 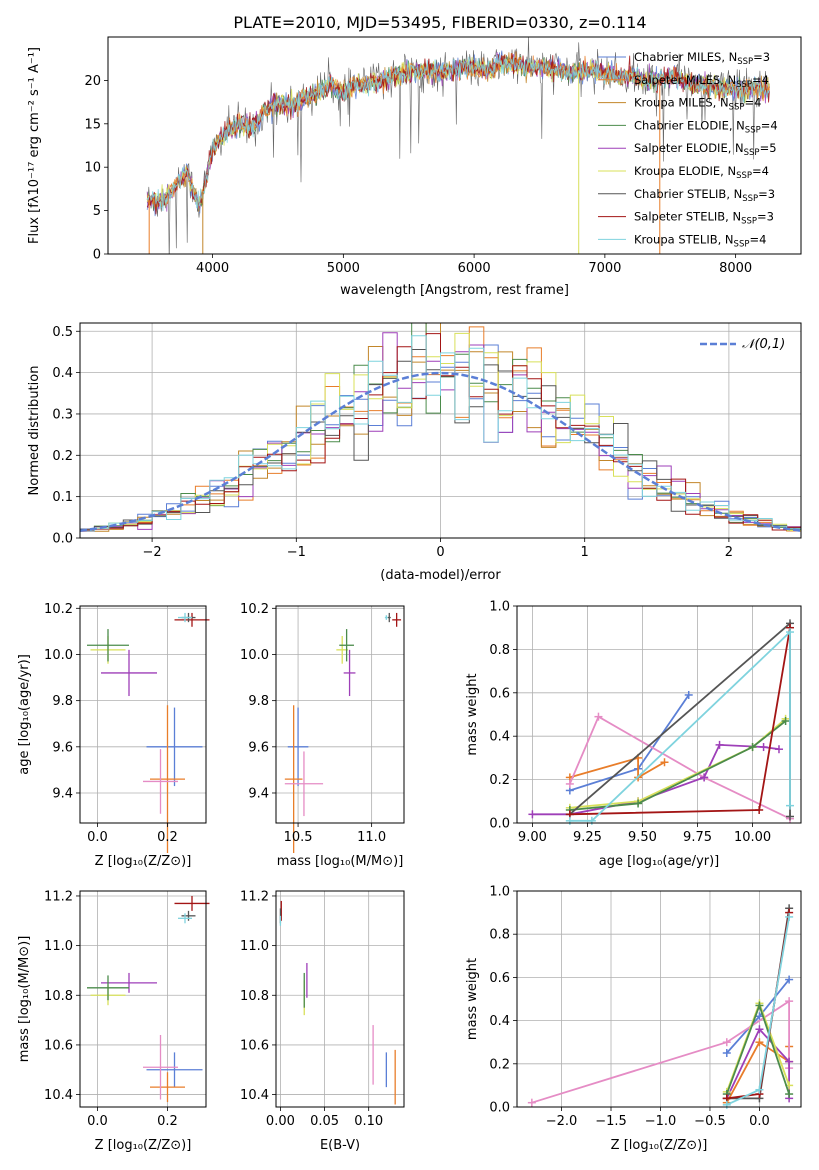 I want to click on y-tick-label: 0.3, so click(x=62, y=414).